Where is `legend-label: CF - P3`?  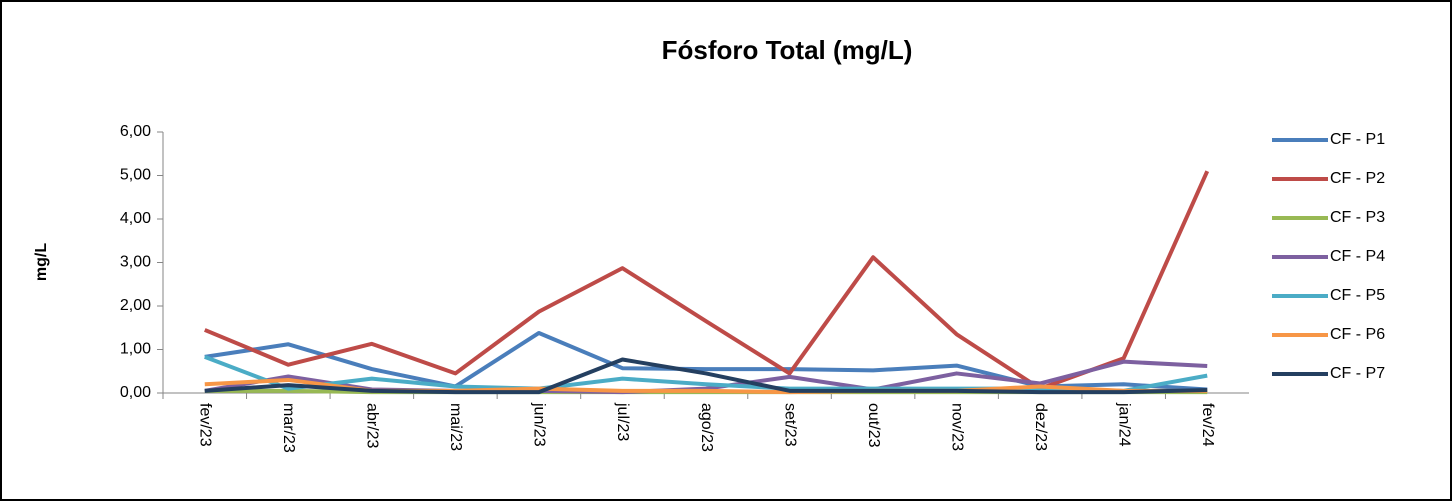 legend-label: CF - P3 is located at coordinates (1357, 217).